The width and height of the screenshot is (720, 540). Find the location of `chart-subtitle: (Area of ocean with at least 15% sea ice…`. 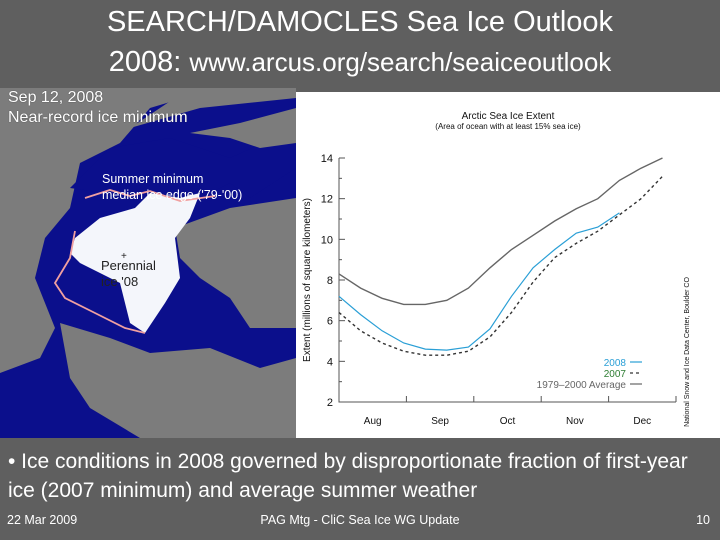

chart-subtitle: (Area of ocean with at least 15% sea ice… is located at coordinates (508, 126).